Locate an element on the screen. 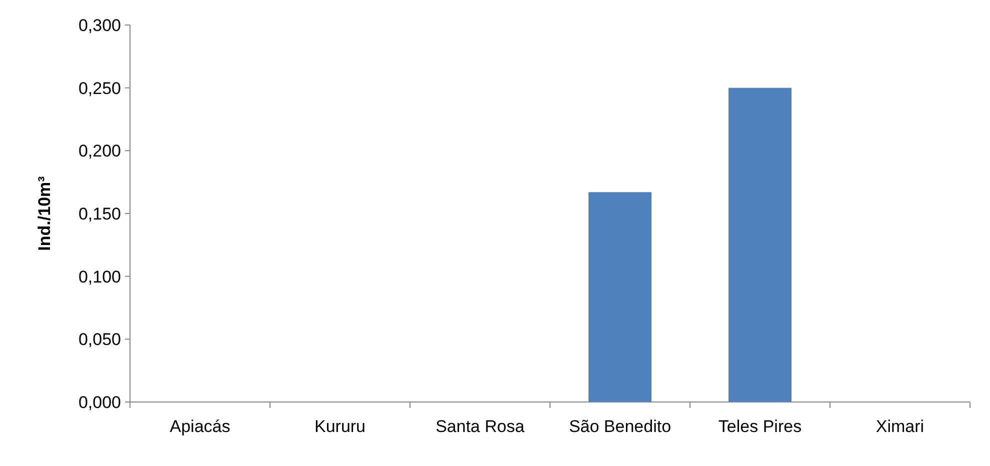 This screenshot has width=990, height=466. y-tick-label: 0,250 is located at coordinates (99, 88).